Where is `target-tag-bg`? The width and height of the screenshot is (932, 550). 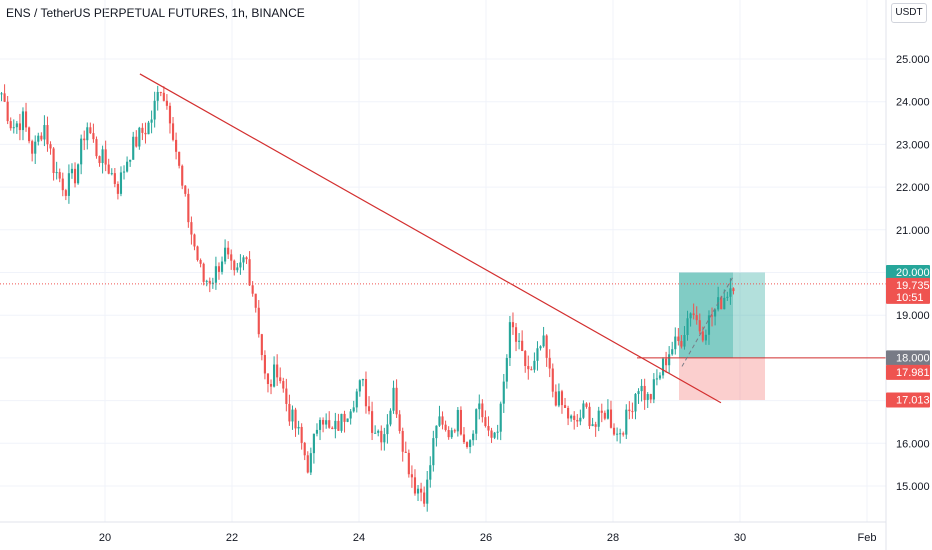 target-tag-bg is located at coordinates (908, 272).